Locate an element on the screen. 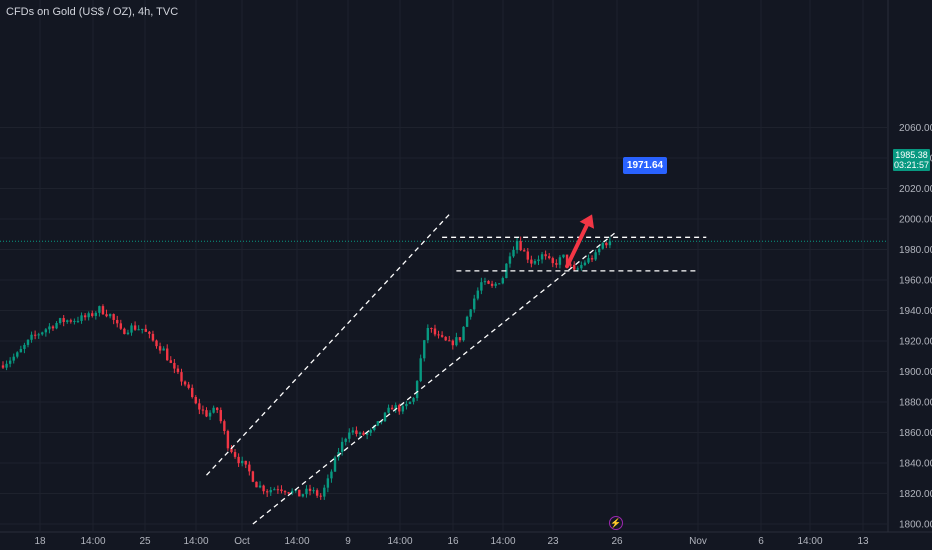 The width and height of the screenshot is (932, 550). time-axis-label: 23 is located at coordinates (553, 541).